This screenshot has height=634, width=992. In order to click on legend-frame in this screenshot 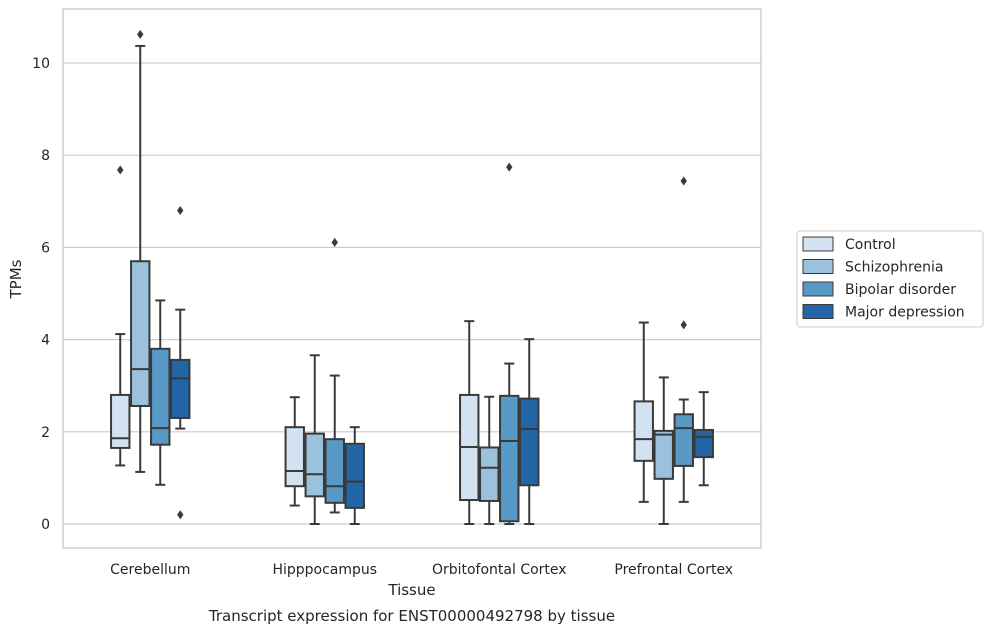, I will do `click(890, 279)`.